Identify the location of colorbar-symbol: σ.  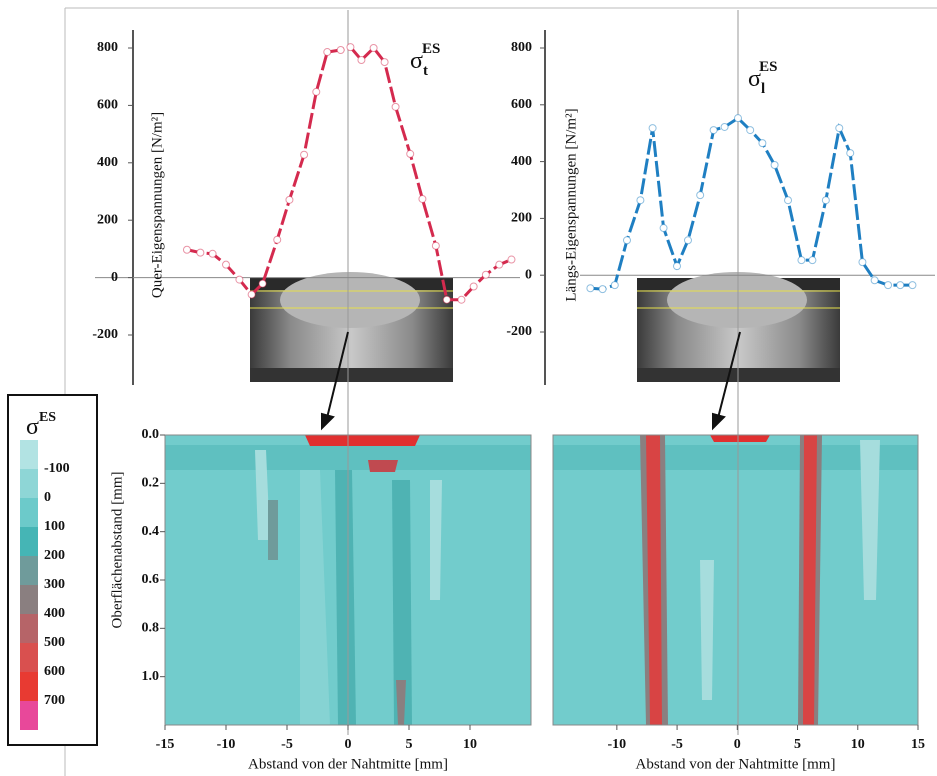
(32, 427).